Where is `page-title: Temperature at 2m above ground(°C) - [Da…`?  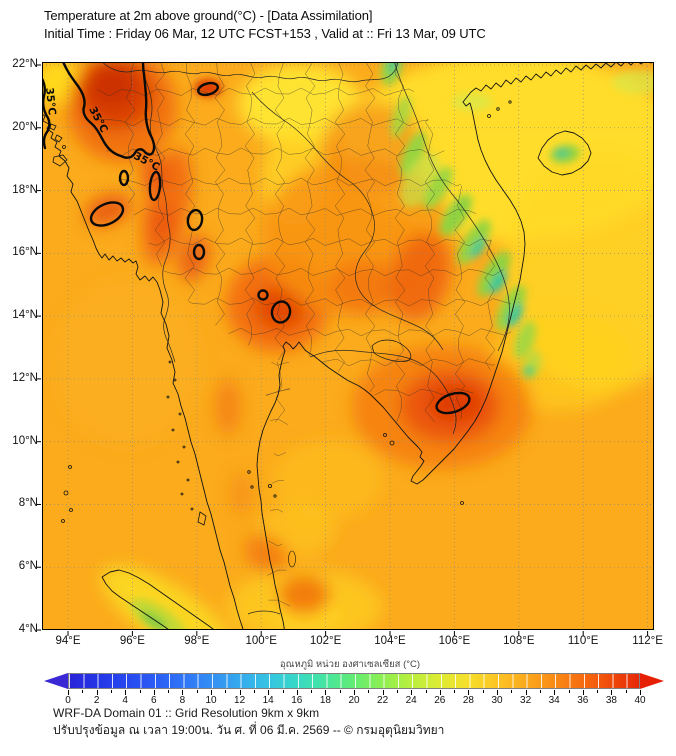 page-title: Temperature at 2m above ground(°C) - [Da… is located at coordinates (208, 15).